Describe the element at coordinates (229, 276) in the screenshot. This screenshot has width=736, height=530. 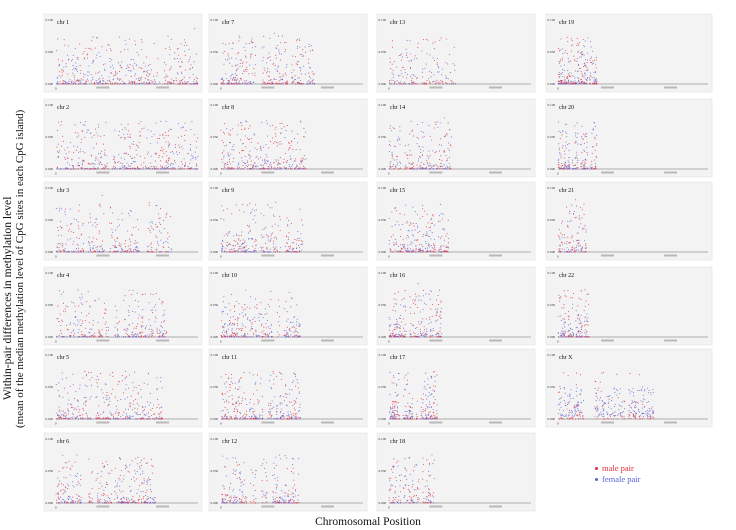
I see `chromosome-label: chr 10` at that location.